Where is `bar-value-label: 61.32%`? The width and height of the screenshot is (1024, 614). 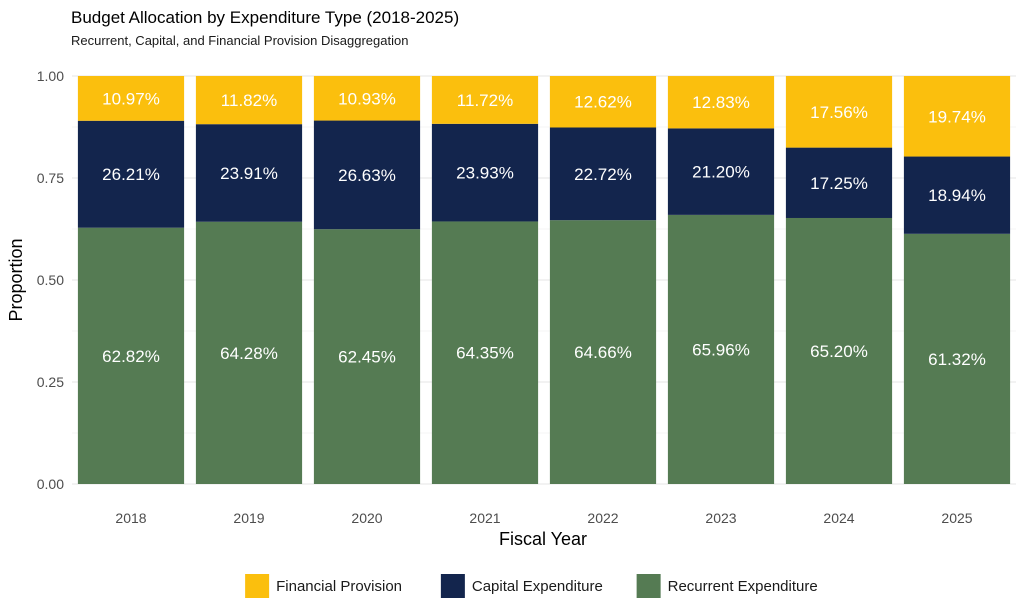
bar-value-label: 61.32% is located at coordinates (957, 359).